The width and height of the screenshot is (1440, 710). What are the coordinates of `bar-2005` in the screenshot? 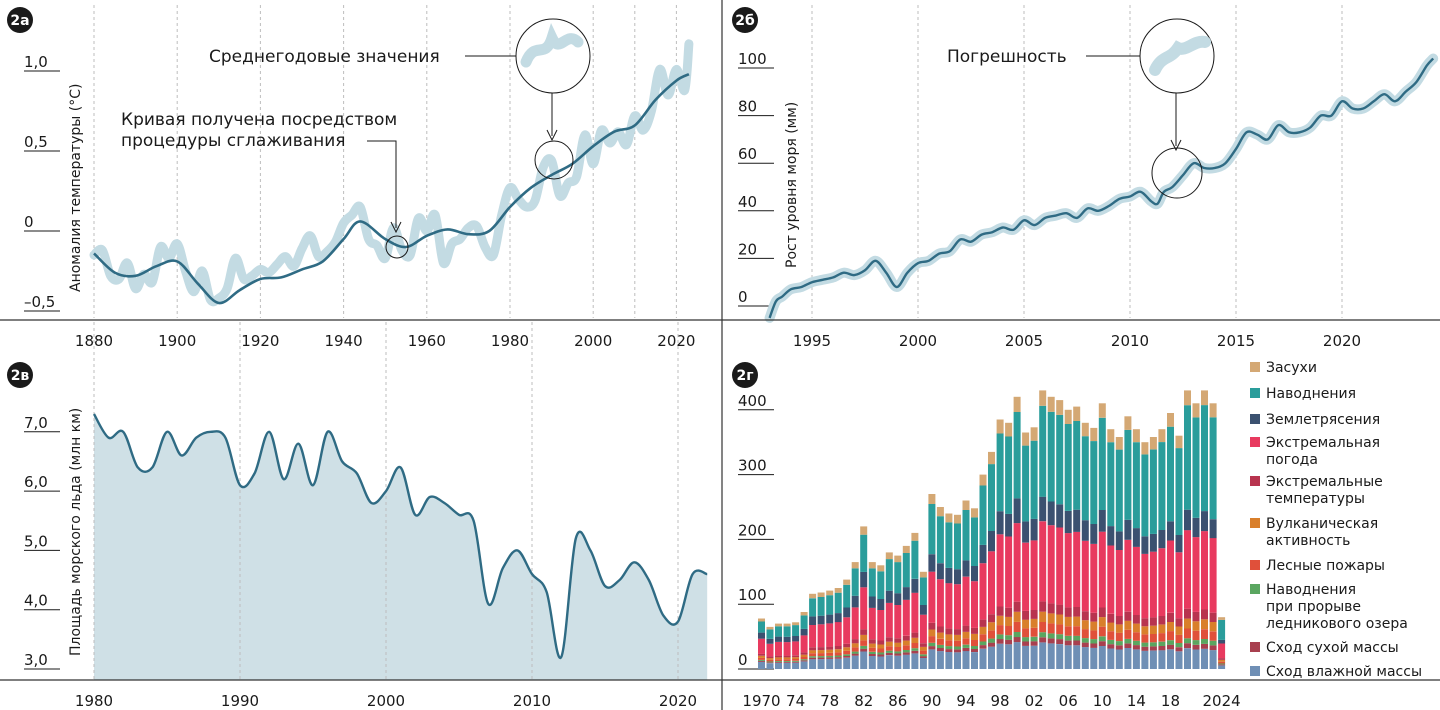 It's located at (1060, 534).